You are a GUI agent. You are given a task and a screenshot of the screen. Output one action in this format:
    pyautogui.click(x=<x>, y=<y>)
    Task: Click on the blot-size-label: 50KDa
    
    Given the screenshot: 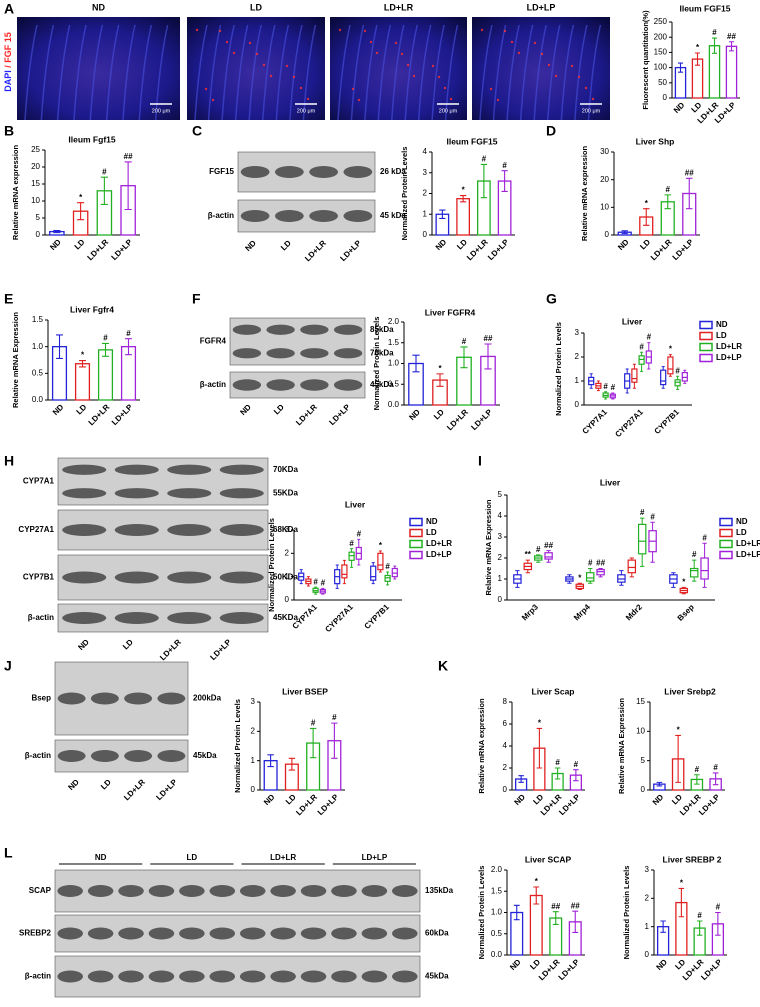 What is the action you would take?
    pyautogui.click(x=285, y=577)
    